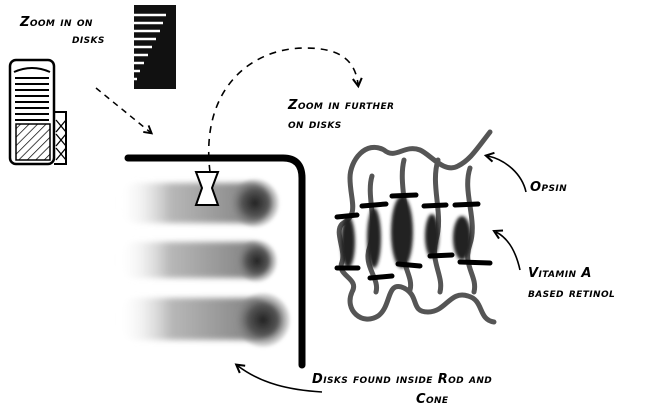 Image resolution: width=661 pixels, height=418 pixels. Describe the element at coordinates (37, 112) in the screenshot. I see `rod-cell-sketch` at that location.